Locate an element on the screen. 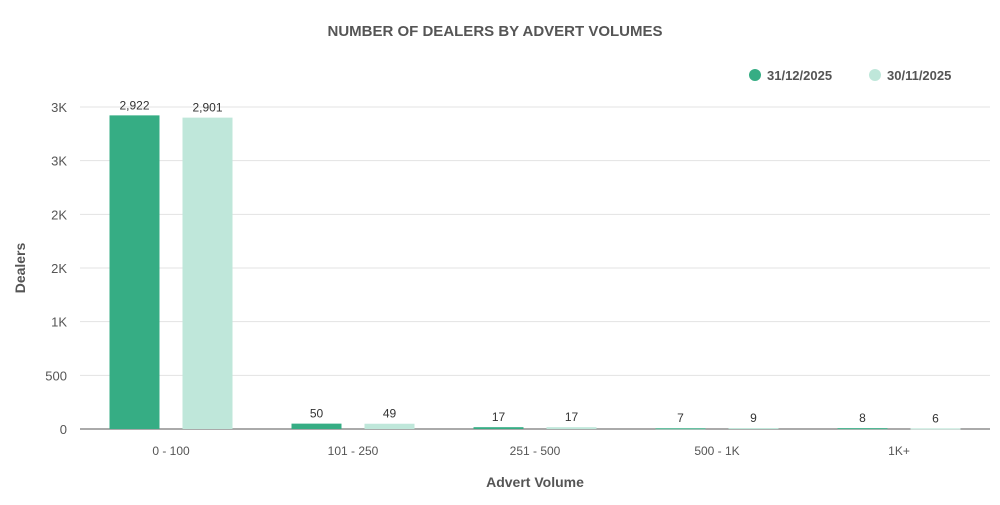 This screenshot has width=1000, height=505. data-label: 9 is located at coordinates (753, 418).